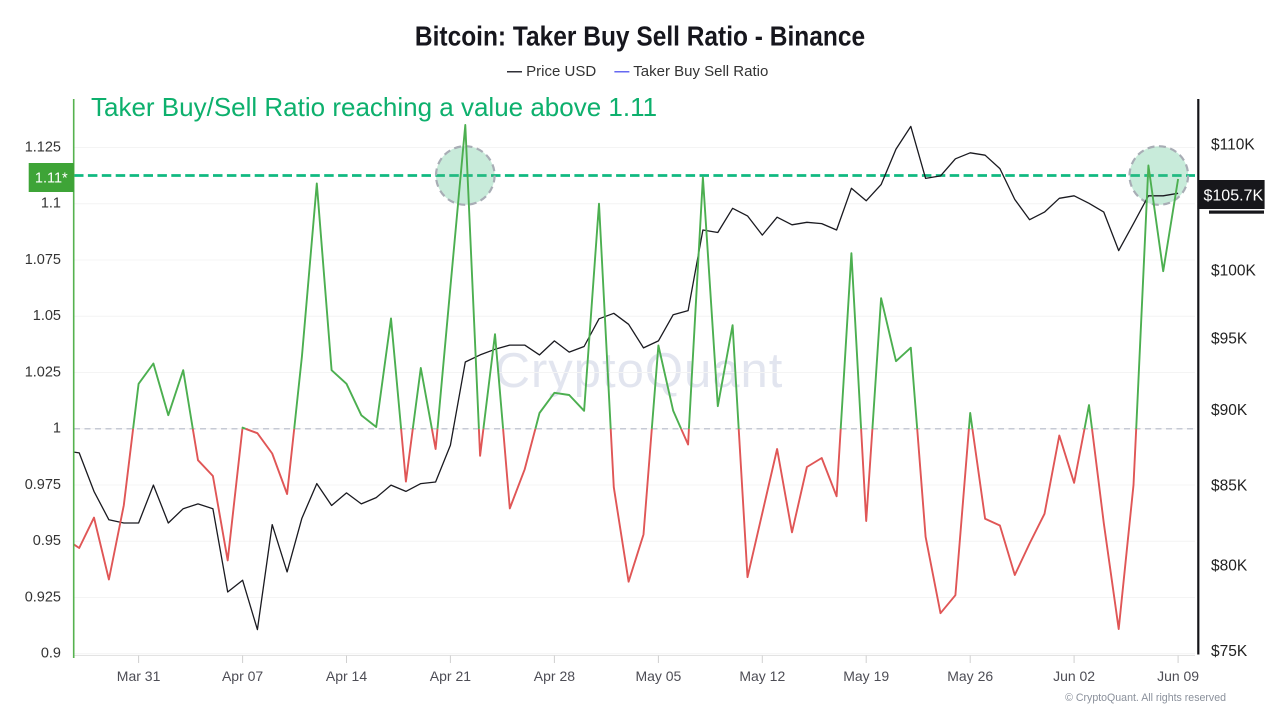  Describe the element at coordinates (1229, 410) in the screenshot. I see `svg-text: $90K` at that location.